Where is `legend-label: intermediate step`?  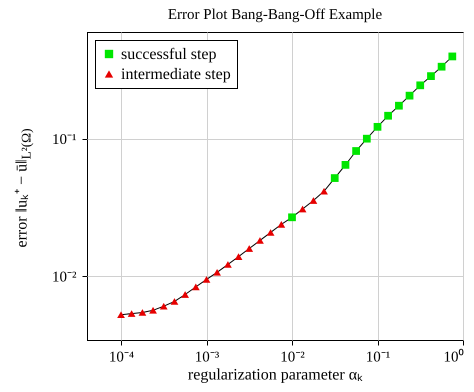 legend-label: intermediate step is located at coordinates (176, 74).